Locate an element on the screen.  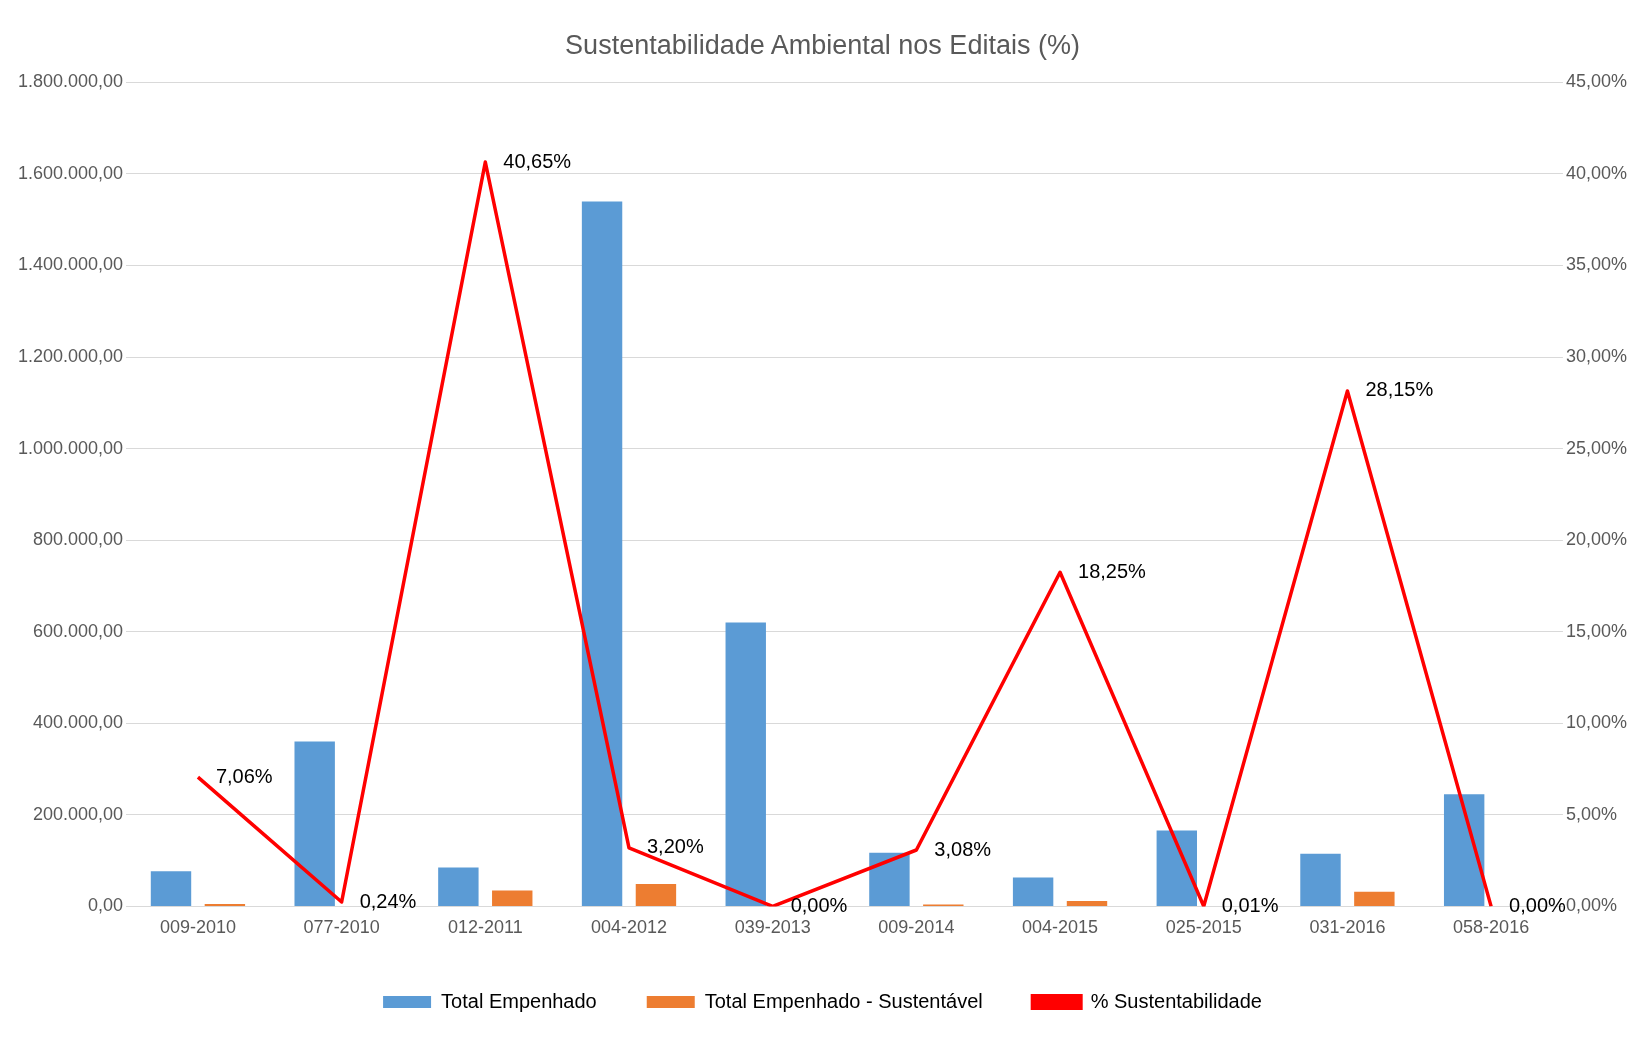
legend-label: % Sustentabilidade is located at coordinates (1176, 1000).